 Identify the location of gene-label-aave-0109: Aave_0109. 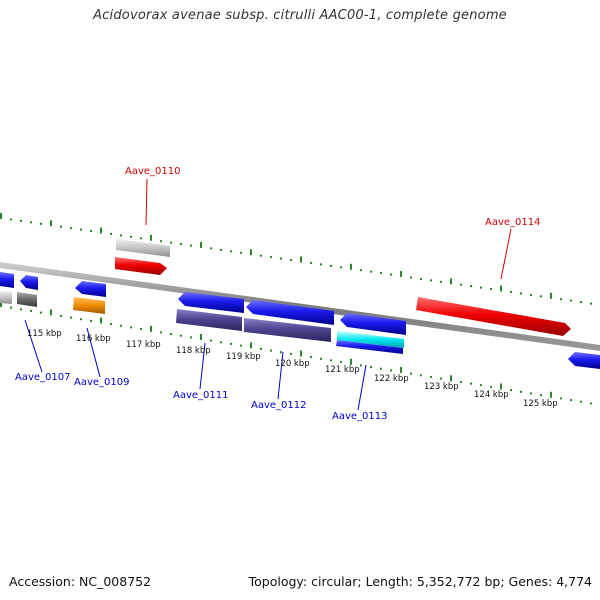
(102, 382).